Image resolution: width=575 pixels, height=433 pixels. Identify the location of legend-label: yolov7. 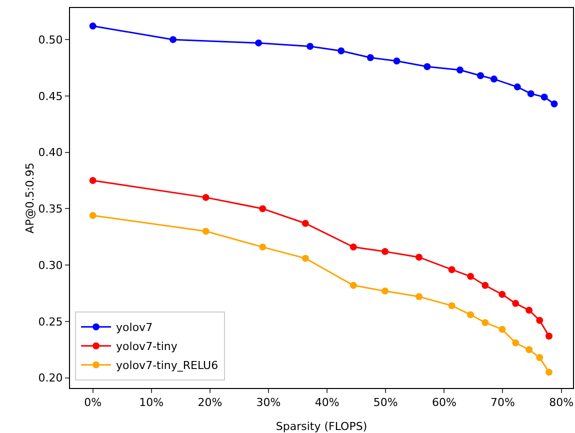
(134, 327).